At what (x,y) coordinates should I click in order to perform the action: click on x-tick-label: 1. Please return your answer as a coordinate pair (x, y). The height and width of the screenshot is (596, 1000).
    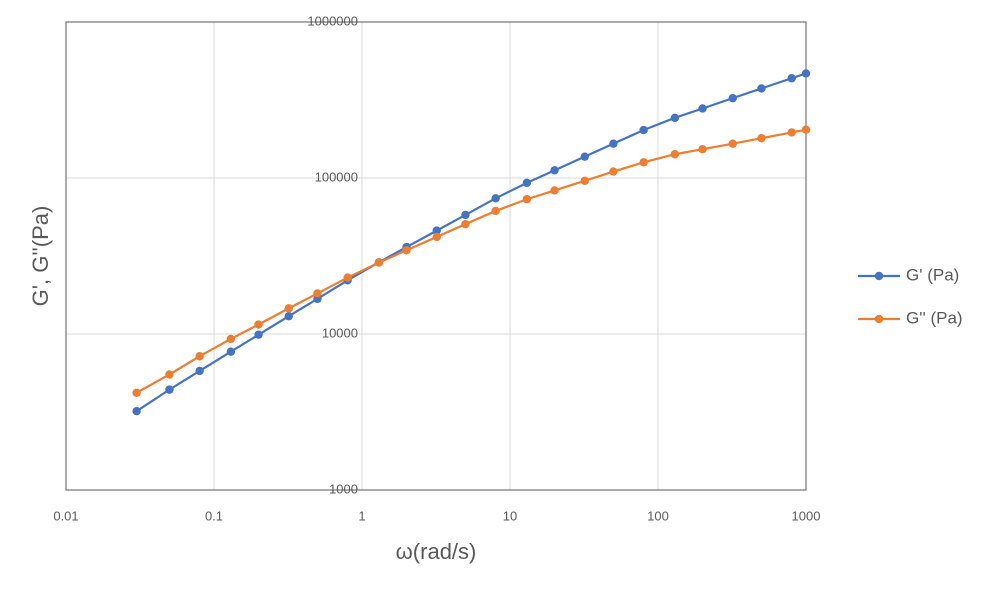
    Looking at the image, I should click on (361, 515).